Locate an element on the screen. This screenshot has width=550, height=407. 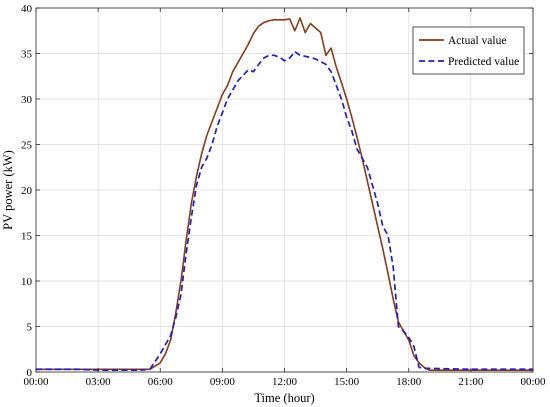
x-axis-label: Time (hour) is located at coordinates (284, 398).